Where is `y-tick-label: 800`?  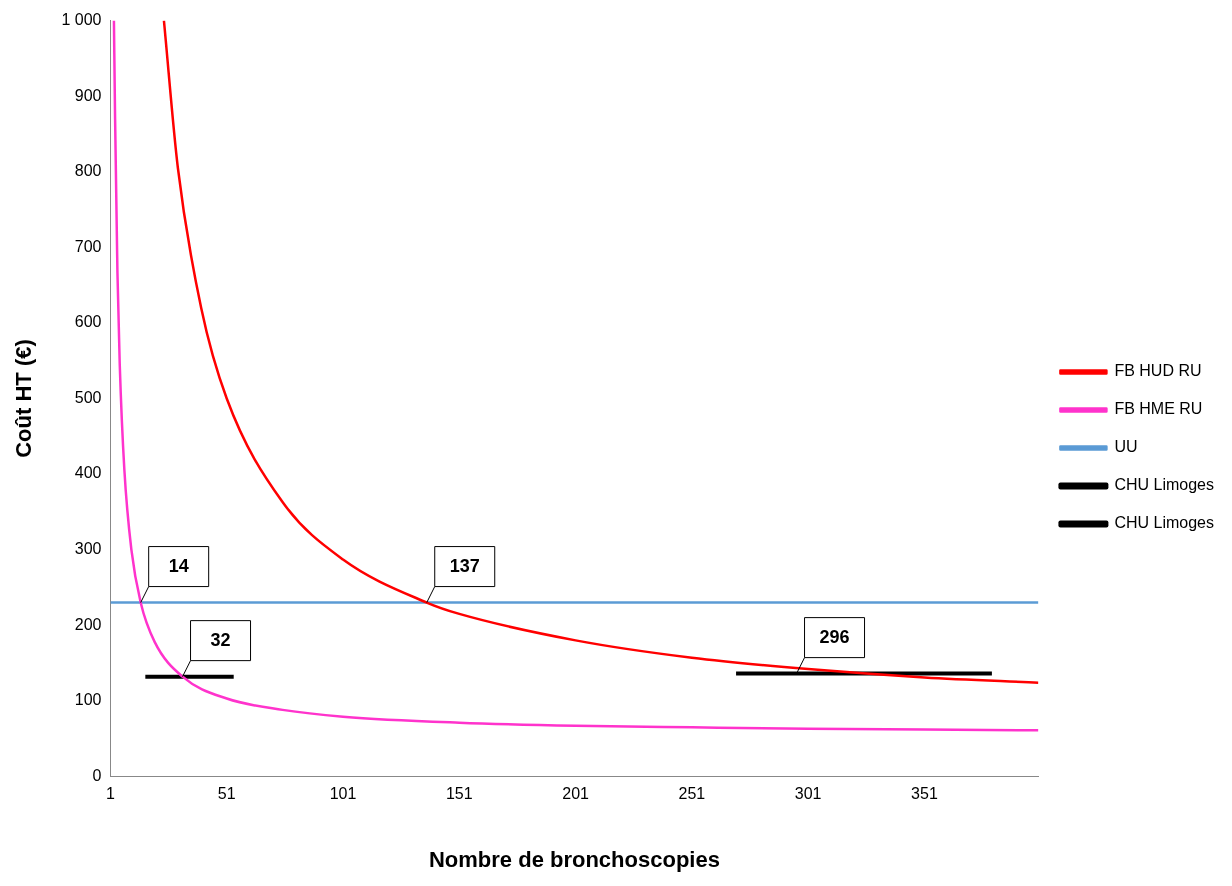
y-tick-label: 800 is located at coordinates (88, 171).